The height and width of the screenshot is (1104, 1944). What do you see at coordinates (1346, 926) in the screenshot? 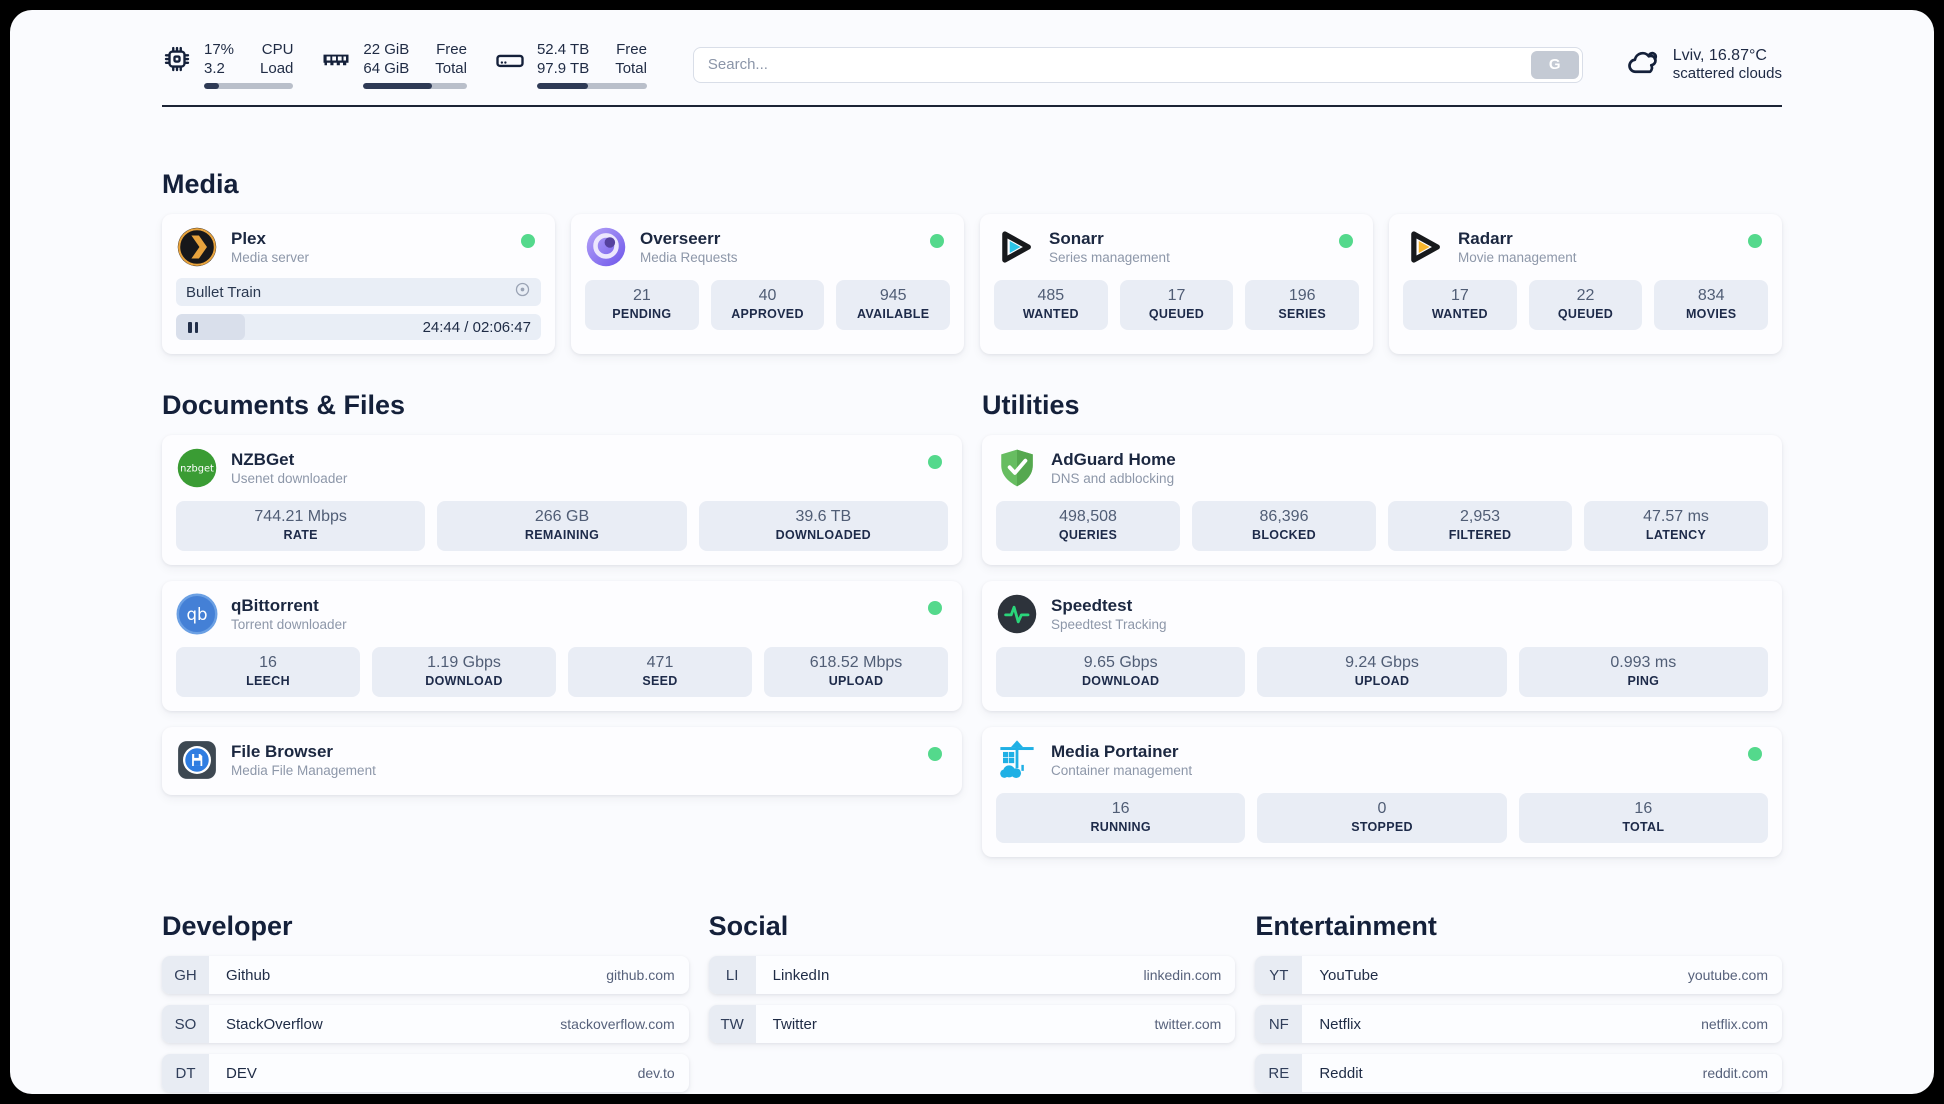
I see `section-title-entertainment: Entertainment` at bounding box center [1346, 926].